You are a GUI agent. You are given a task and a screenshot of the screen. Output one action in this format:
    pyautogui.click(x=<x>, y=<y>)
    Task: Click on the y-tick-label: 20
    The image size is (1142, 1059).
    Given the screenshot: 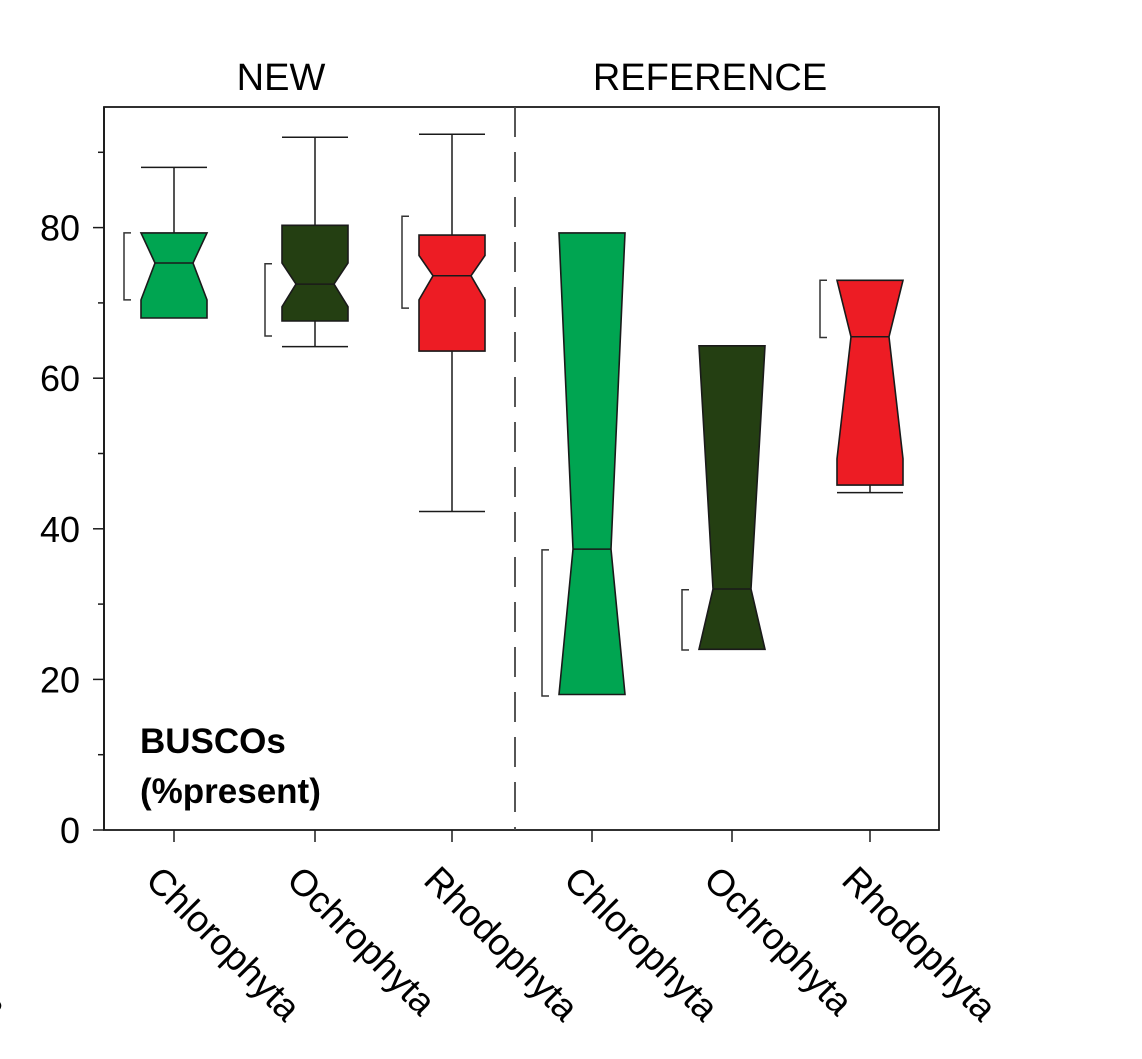 What is the action you would take?
    pyautogui.click(x=60, y=679)
    